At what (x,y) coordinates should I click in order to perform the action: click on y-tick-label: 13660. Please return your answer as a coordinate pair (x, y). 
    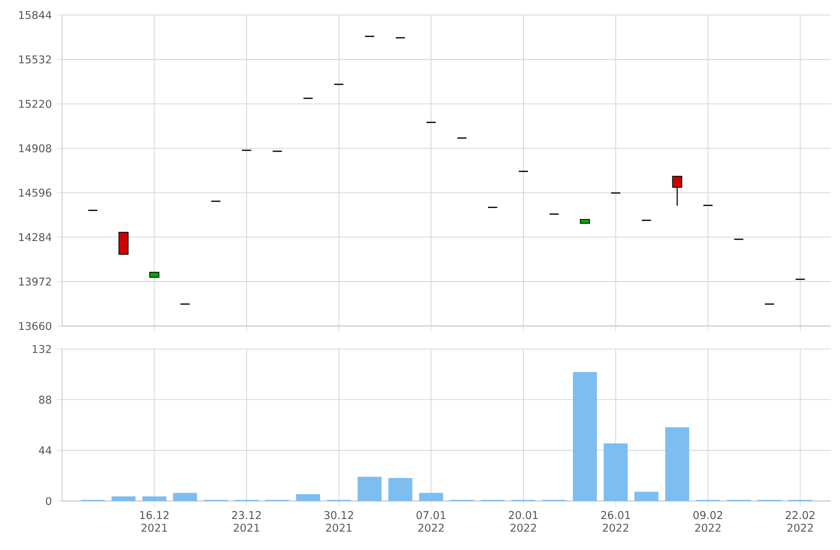
    Looking at the image, I should click on (35, 326).